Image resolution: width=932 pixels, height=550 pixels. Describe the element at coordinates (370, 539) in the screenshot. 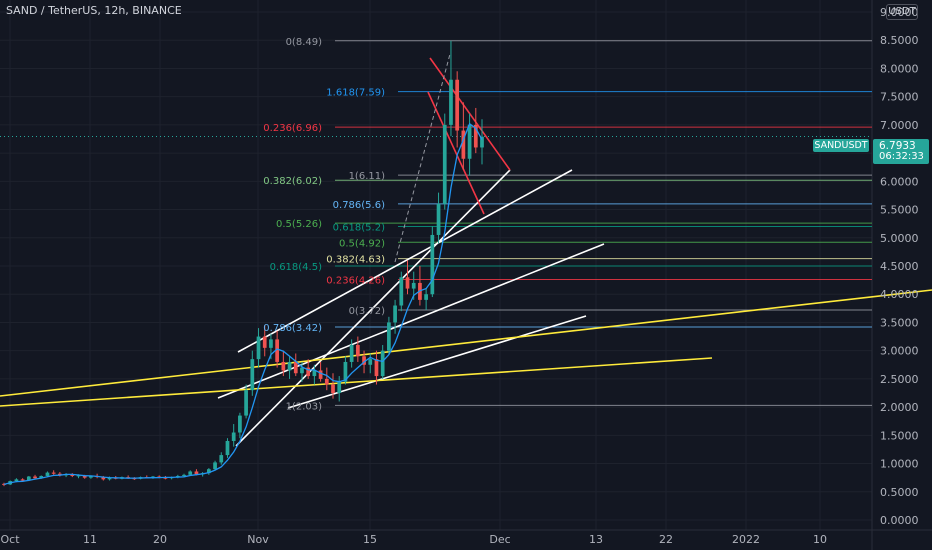

I see `time-tick-label: 15` at that location.